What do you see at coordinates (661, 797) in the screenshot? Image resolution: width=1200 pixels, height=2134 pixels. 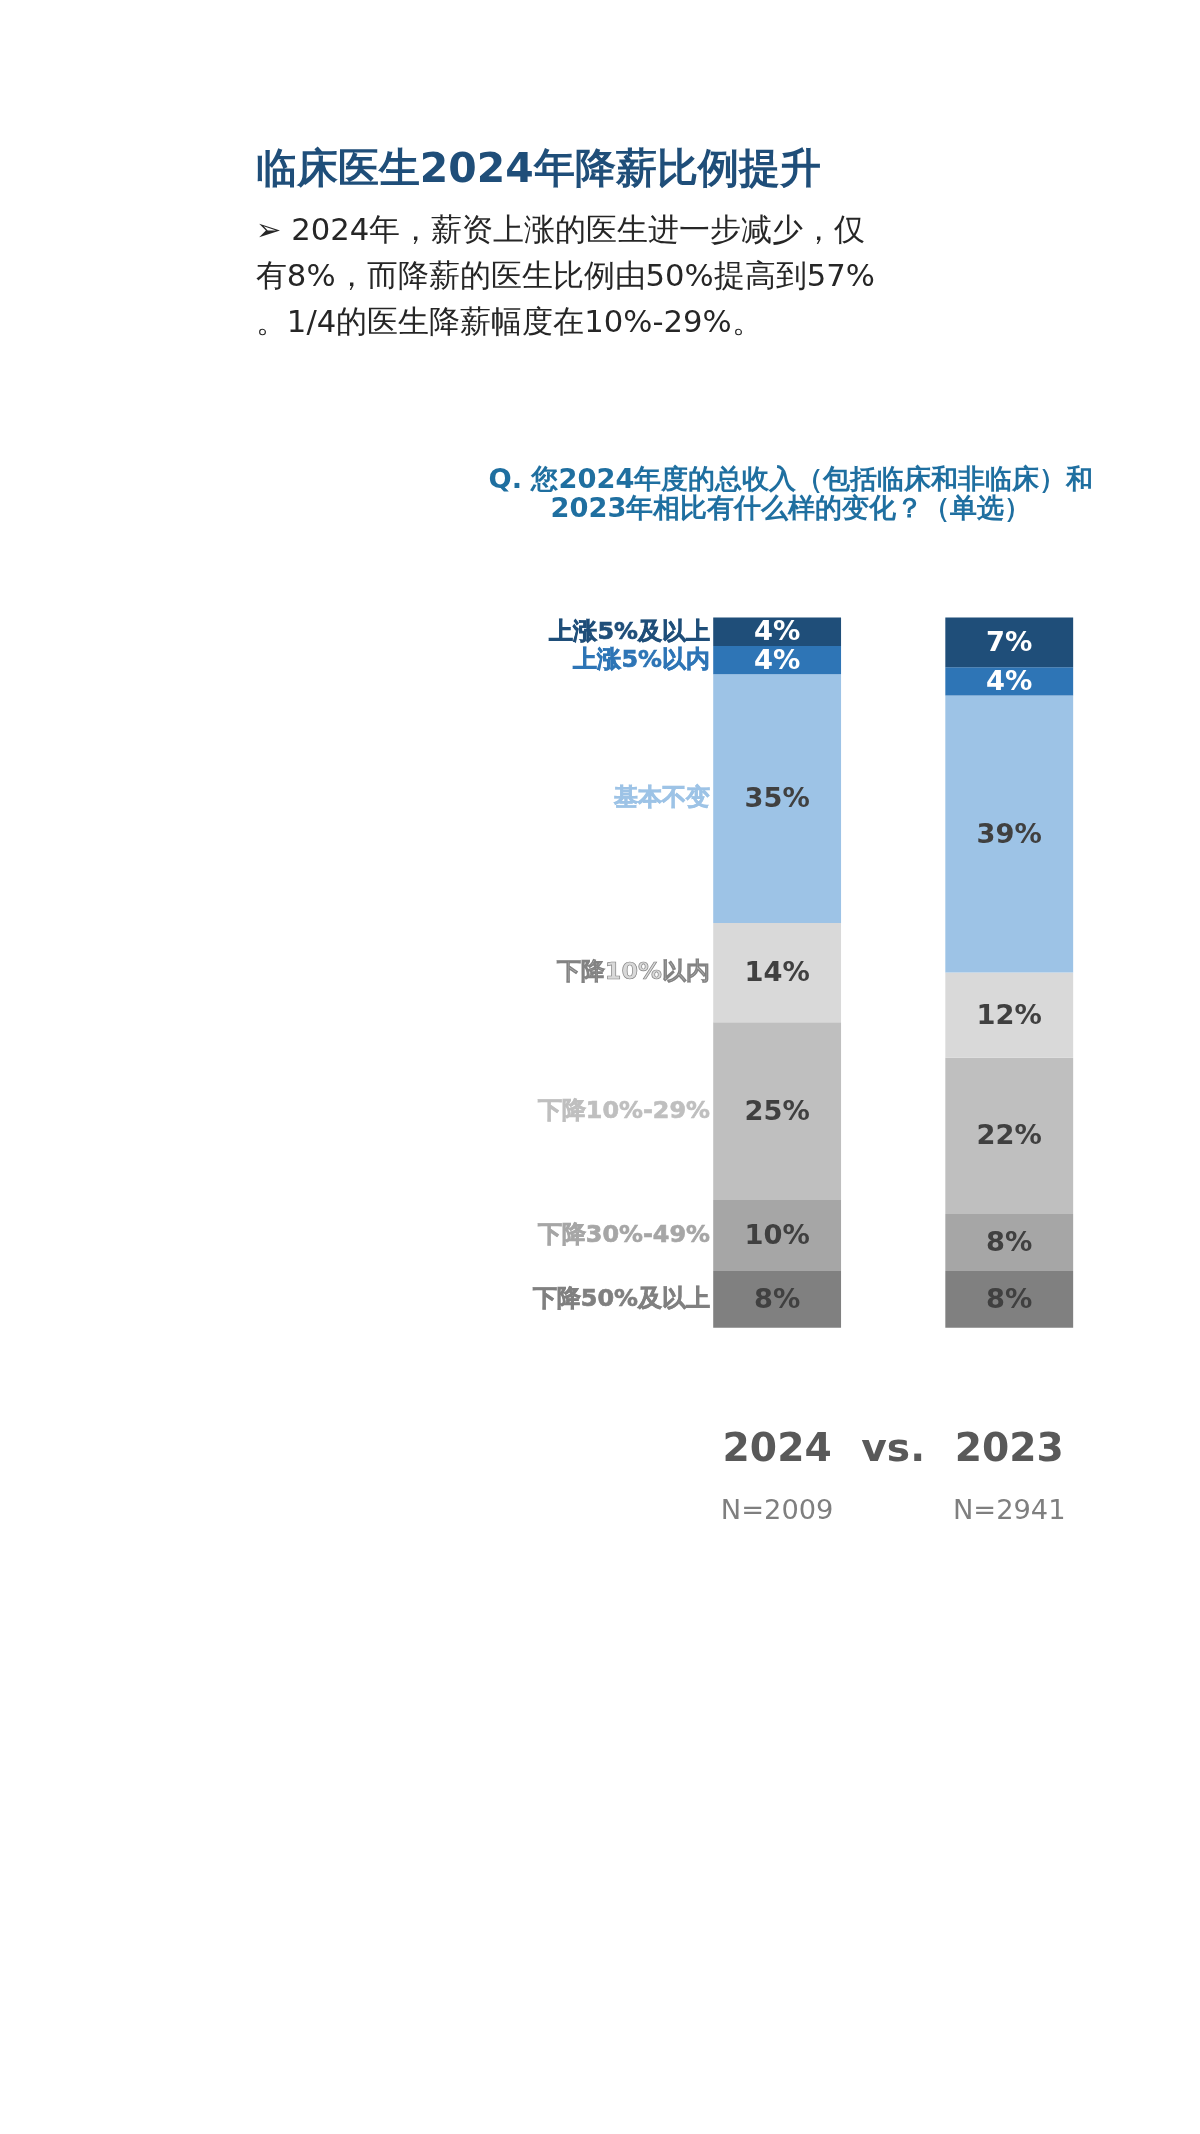 I see `series-label: 基本不变` at bounding box center [661, 797].